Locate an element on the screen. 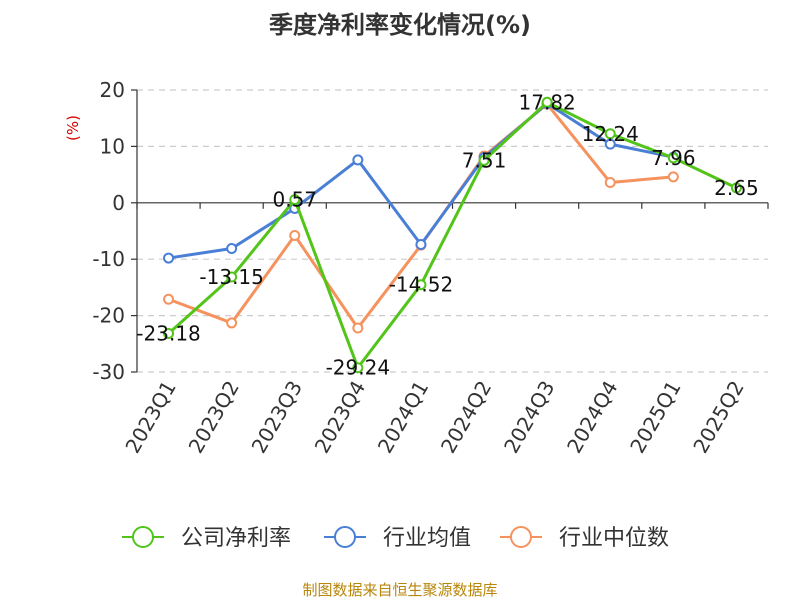 This screenshot has height=600, width=800. data-label-0: -23.18 is located at coordinates (168, 334).